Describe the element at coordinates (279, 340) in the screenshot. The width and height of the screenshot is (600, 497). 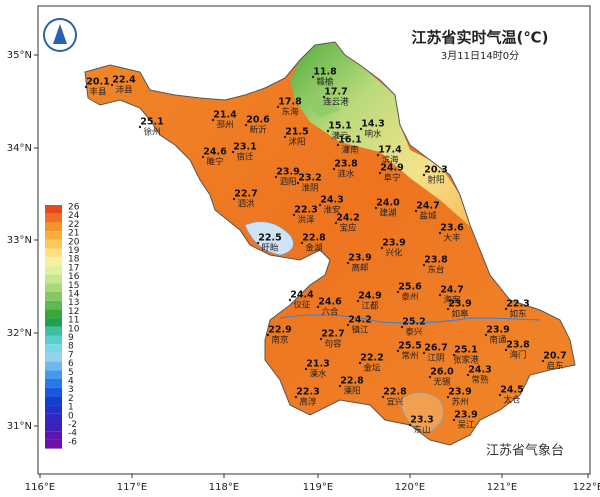
I see `station-name: 南京` at that location.